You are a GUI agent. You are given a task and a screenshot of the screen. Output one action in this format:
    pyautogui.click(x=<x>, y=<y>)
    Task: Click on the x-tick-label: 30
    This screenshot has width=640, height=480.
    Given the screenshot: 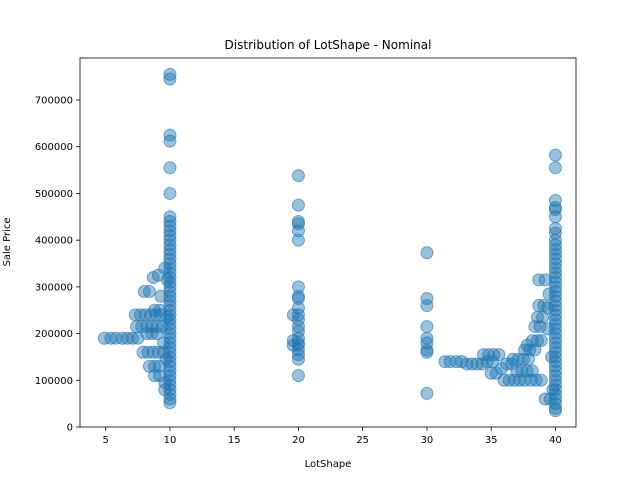 What is the action you would take?
    pyautogui.click(x=427, y=440)
    